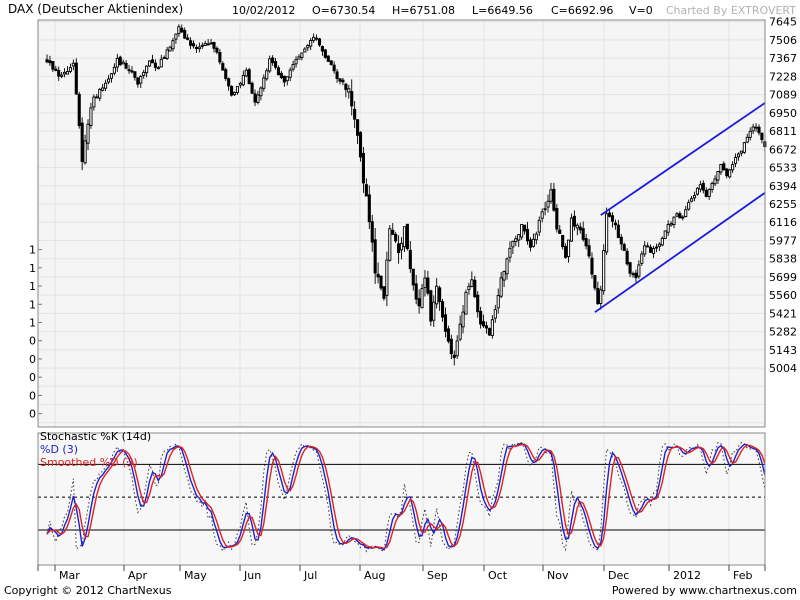 This screenshot has width=800, height=600. Describe the element at coordinates (138, 575) in the screenshot. I see `date-axis-label: Apr` at that location.